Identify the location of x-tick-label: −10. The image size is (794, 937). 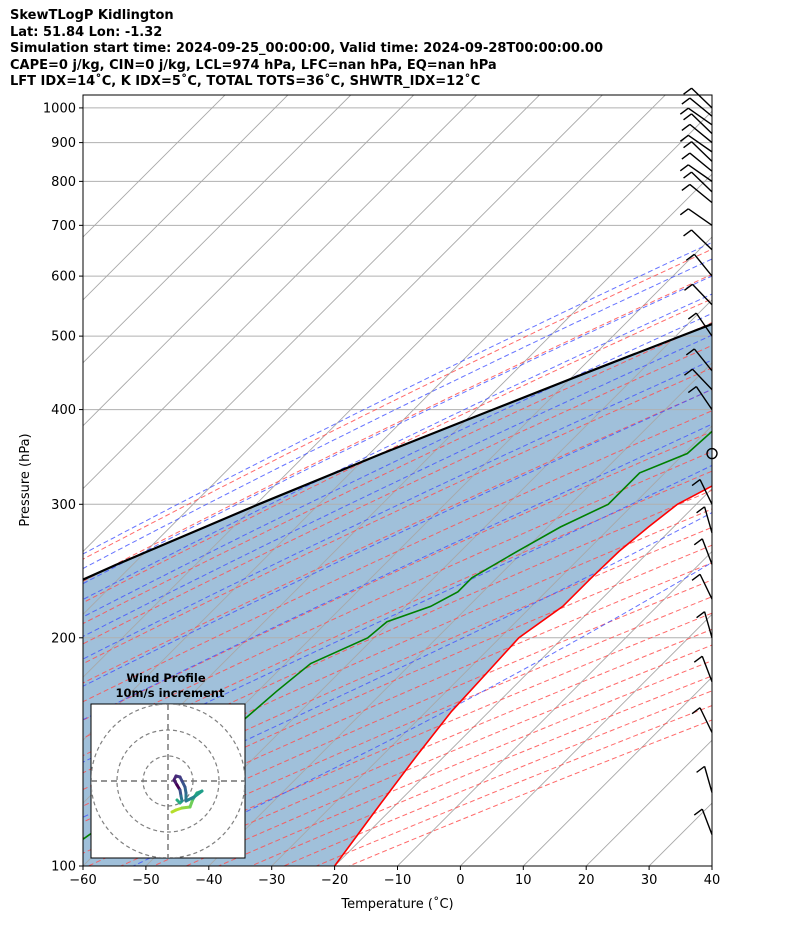
(397, 880).